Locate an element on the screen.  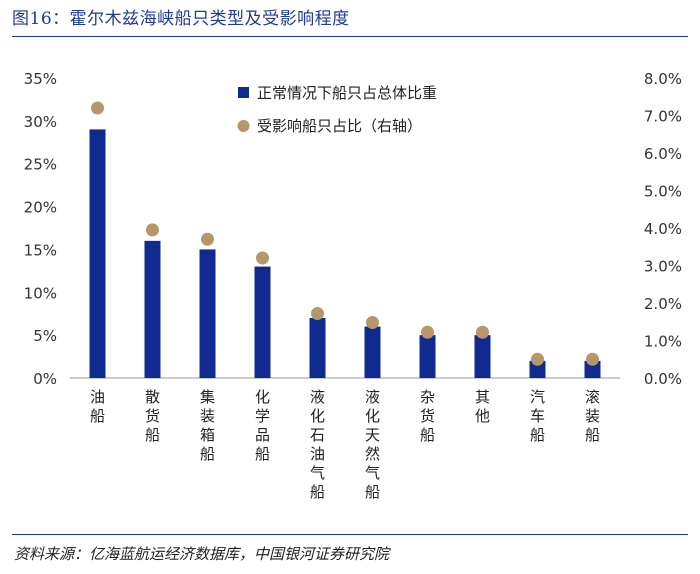
y-tick-label: 25% is located at coordinates (40, 165).